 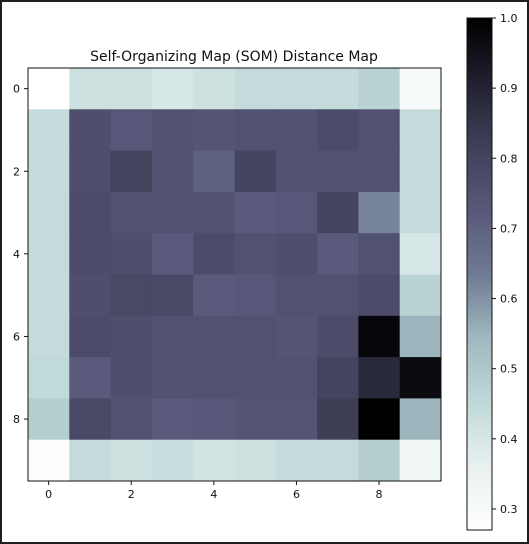 I want to click on colorbar, so click(x=479, y=274).